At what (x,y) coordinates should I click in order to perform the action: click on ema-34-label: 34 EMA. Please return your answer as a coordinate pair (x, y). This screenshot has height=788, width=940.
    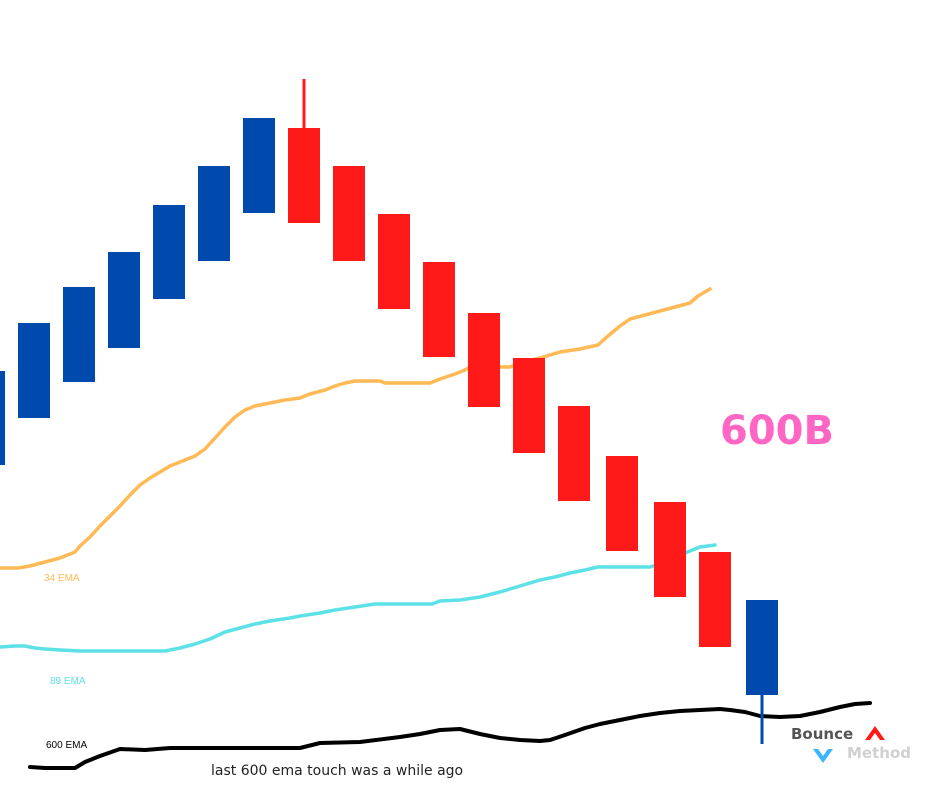
    Looking at the image, I should click on (62, 578).